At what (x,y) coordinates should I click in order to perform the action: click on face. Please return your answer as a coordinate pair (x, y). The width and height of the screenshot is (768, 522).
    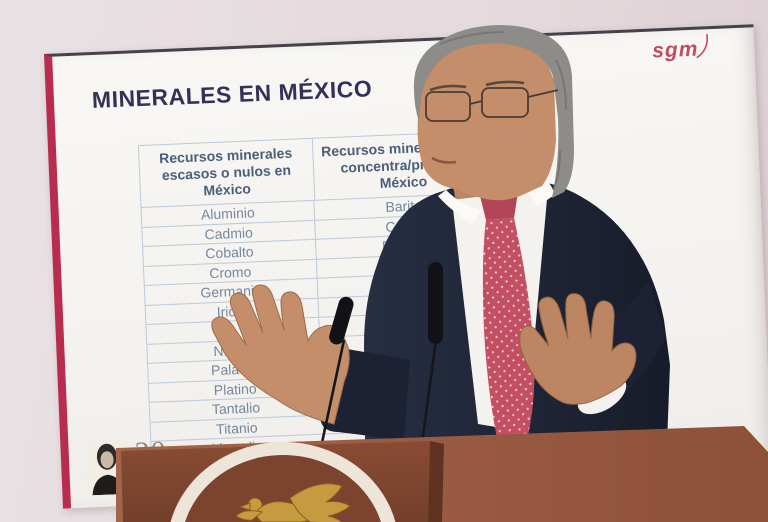
    Looking at the image, I should click on (486, 120).